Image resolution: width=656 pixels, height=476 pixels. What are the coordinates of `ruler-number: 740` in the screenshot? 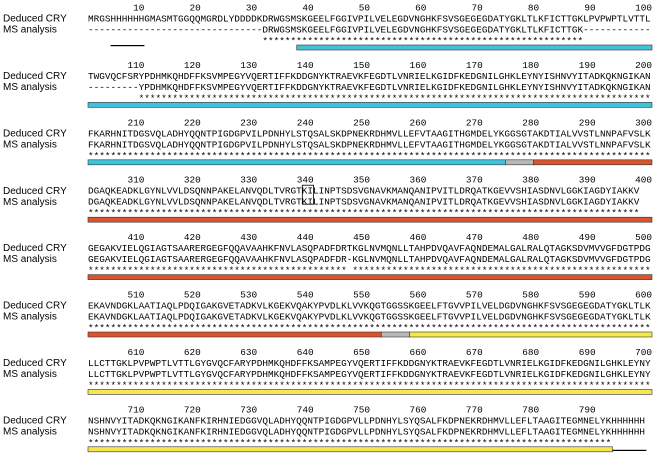 It's located at (305, 409).